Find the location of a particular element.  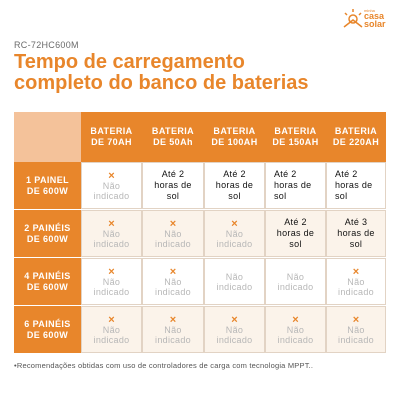

header-line-2: DE 220AH is located at coordinates (356, 142).